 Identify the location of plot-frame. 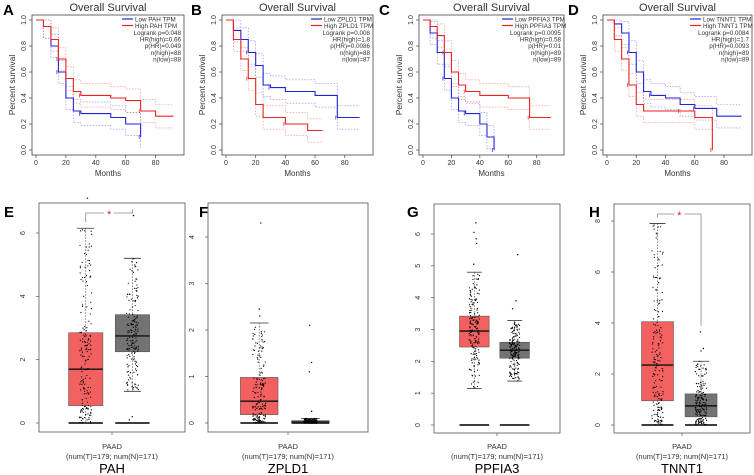
(288, 317).